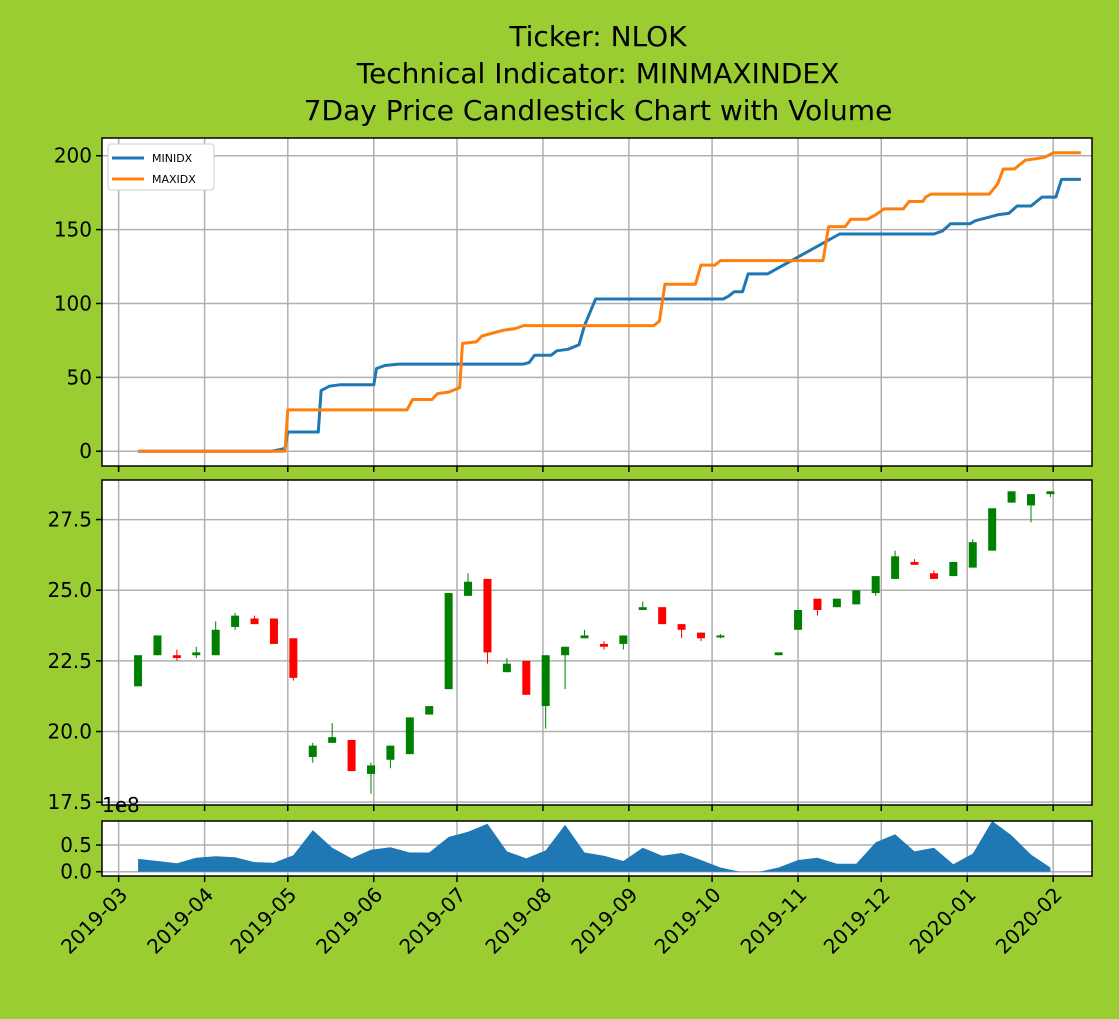  What do you see at coordinates (69, 732) in the screenshot?
I see `y-tick-label-1: 20.0` at bounding box center [69, 732].